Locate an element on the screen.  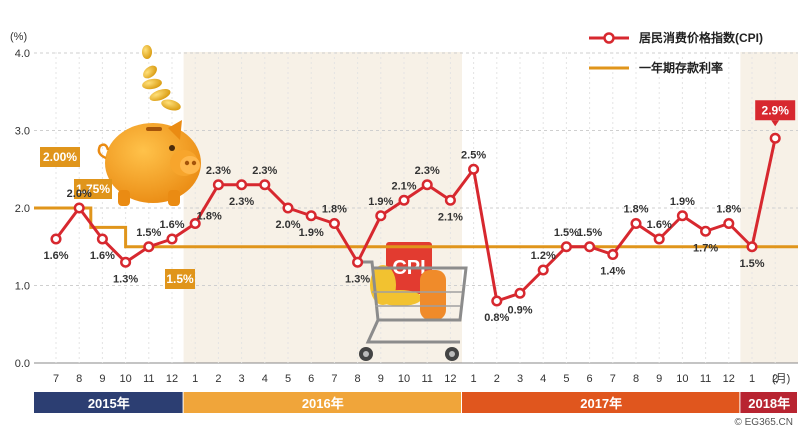
cpi-data-label: 1.4% is located at coordinates (612, 272).